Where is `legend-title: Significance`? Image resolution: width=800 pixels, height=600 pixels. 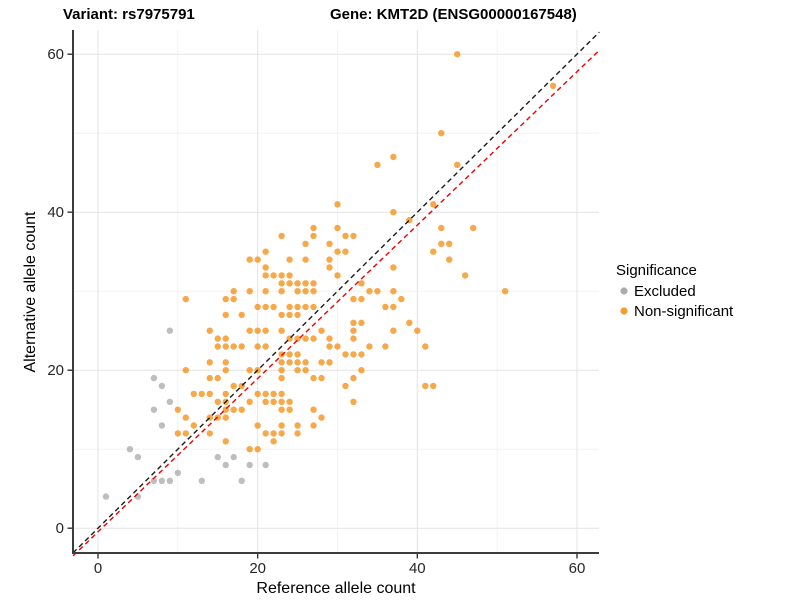
legend-title: Significance is located at coordinates (656, 270).